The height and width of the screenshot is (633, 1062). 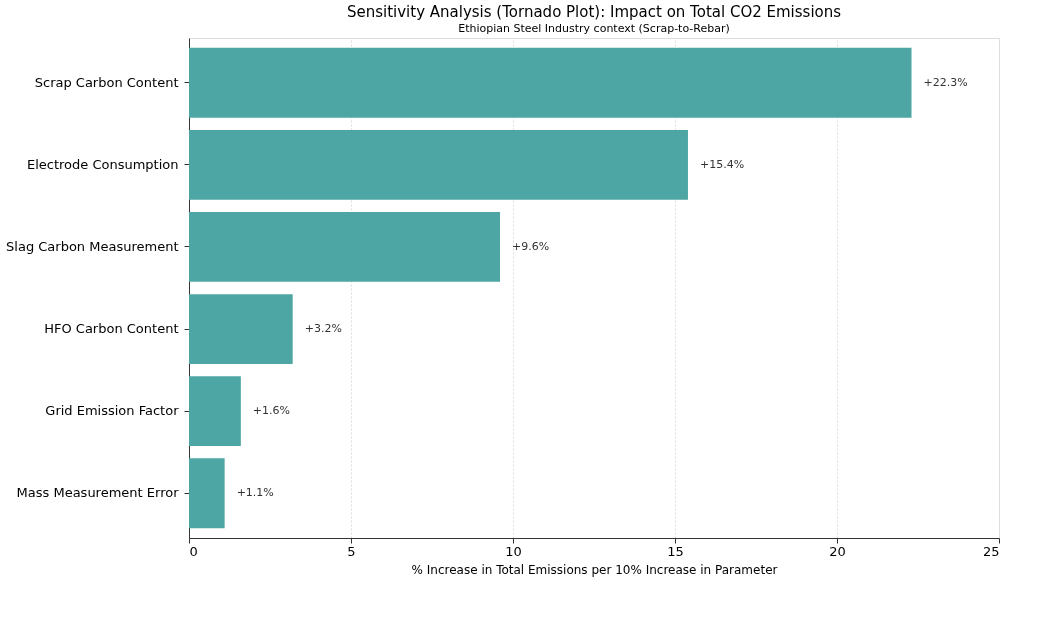 I want to click on data-label: +15.4%, so click(x=722, y=164).